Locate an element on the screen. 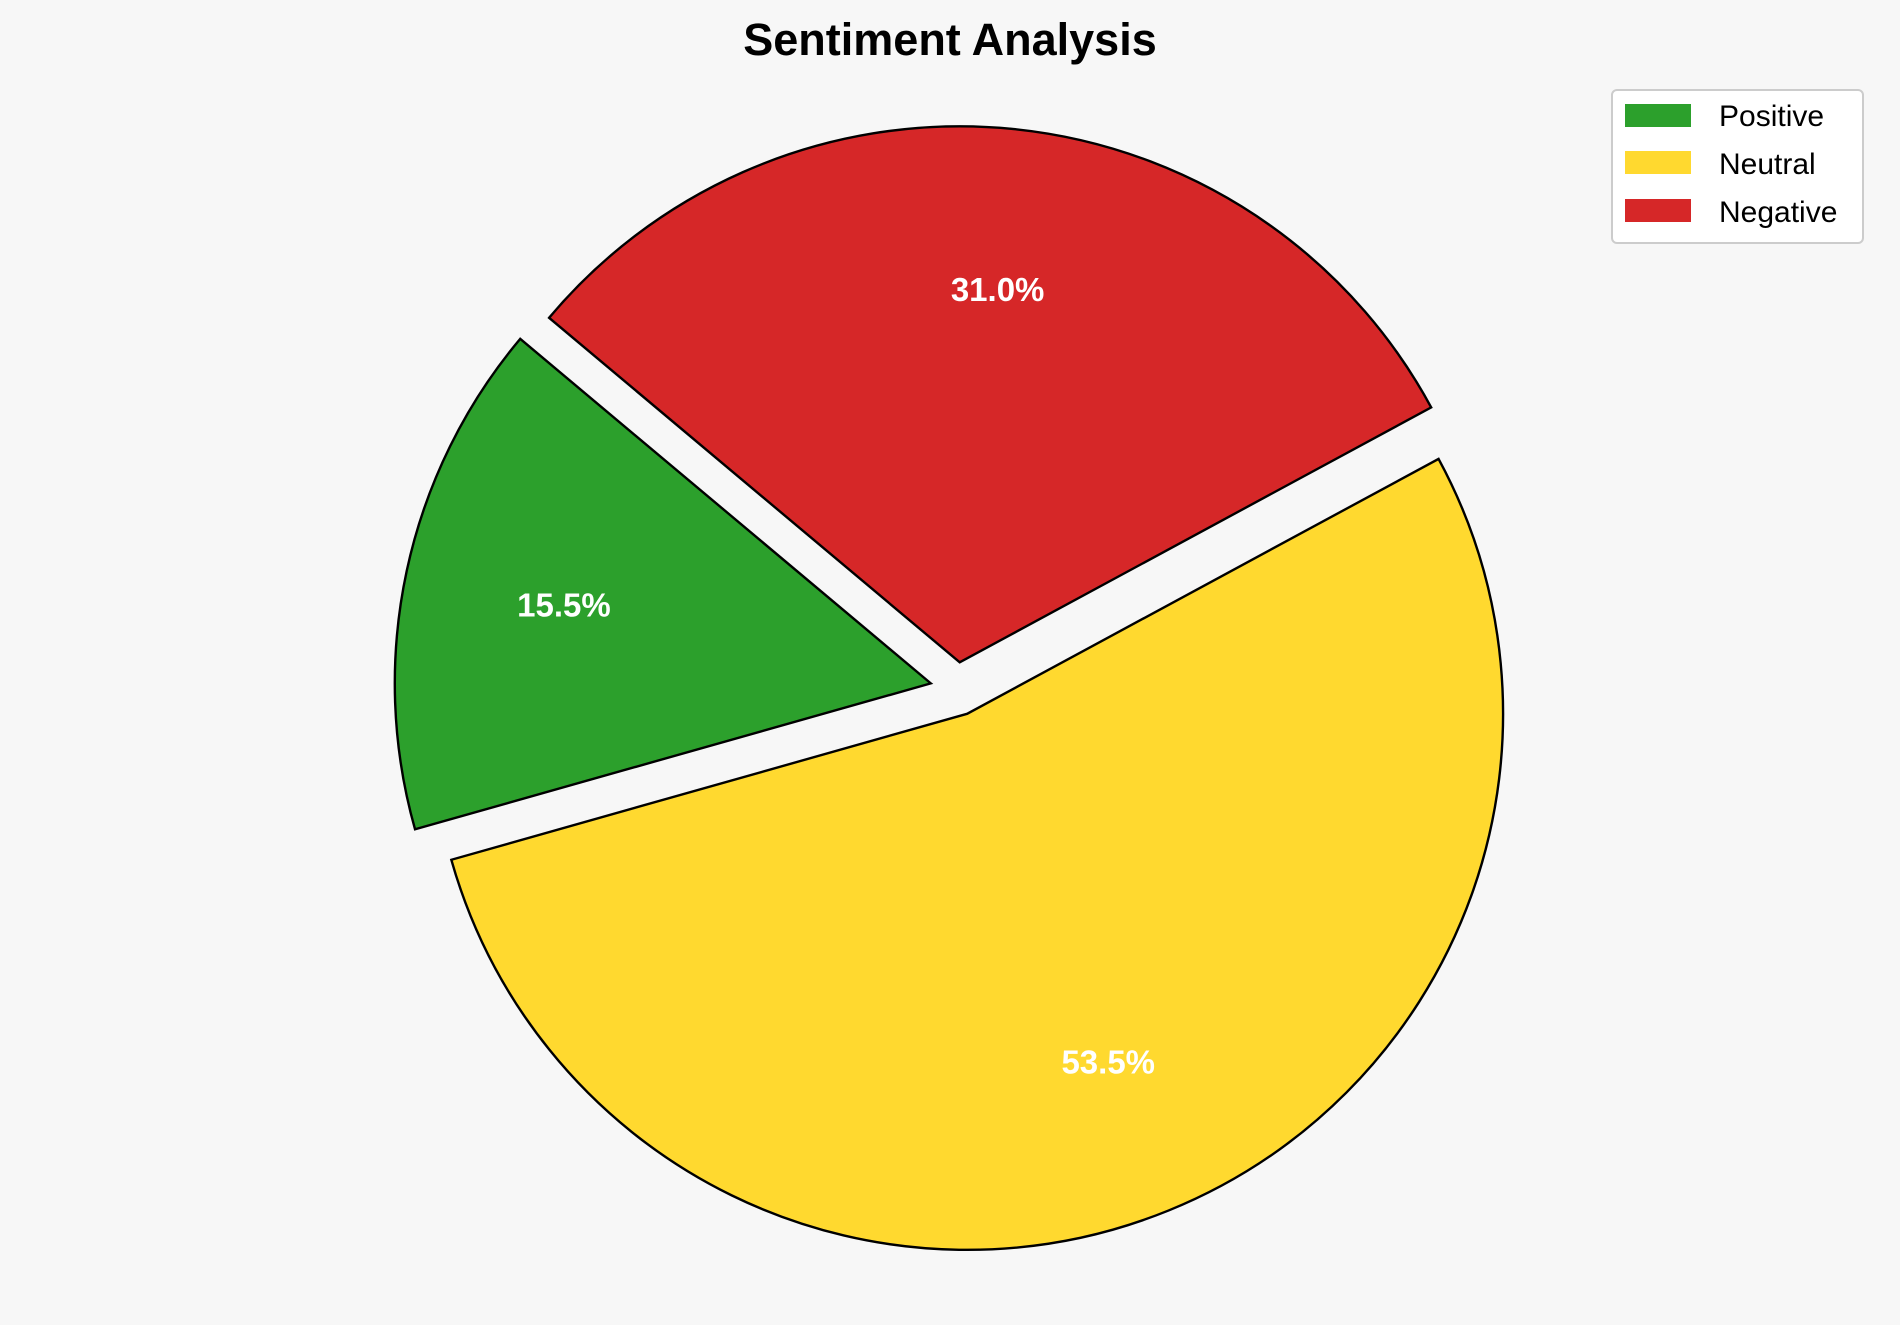  legend-label-positive: Positive is located at coordinates (1771, 116).